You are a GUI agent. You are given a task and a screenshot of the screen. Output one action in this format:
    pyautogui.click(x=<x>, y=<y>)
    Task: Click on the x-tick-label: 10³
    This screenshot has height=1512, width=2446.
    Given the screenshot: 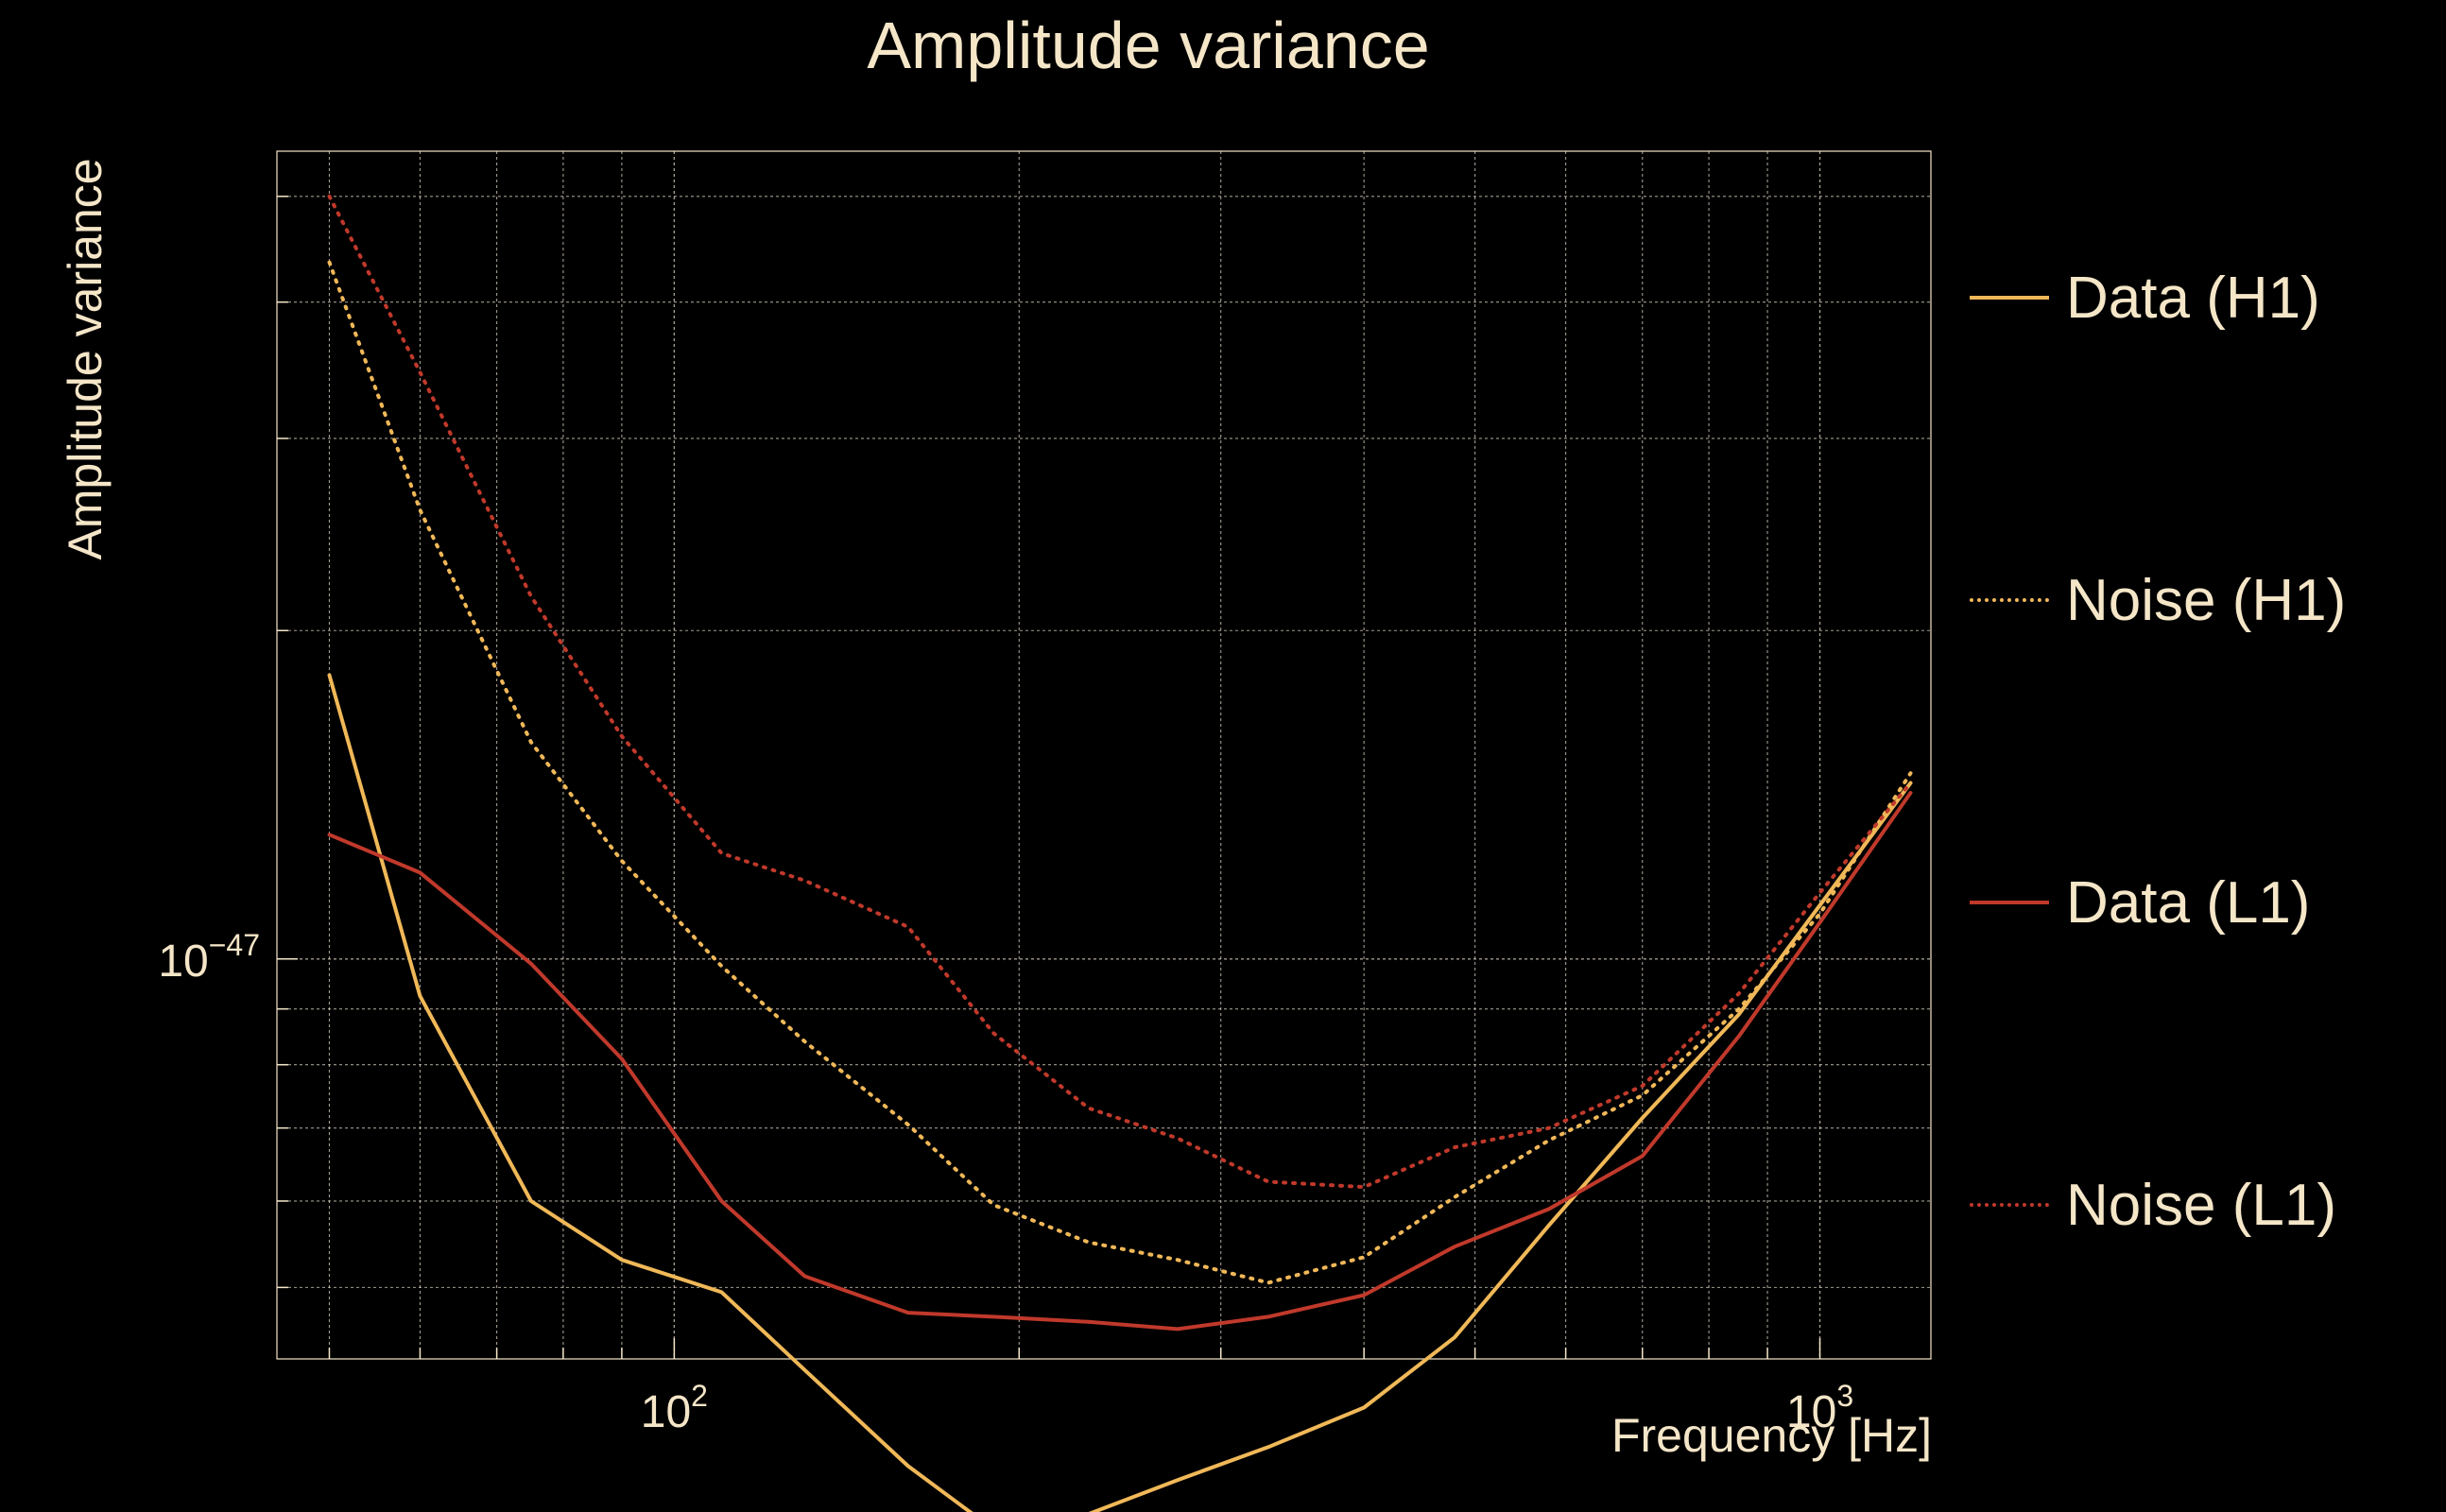 What is the action you would take?
    pyautogui.click(x=1819, y=1408)
    